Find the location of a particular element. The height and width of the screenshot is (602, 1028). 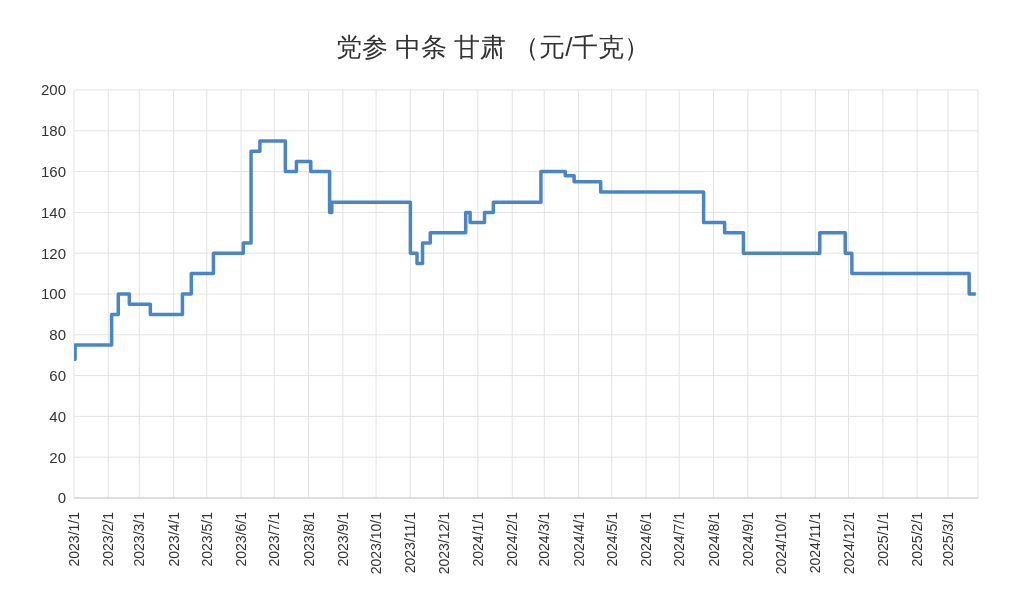

x-tick-label: 2024/5/1 is located at coordinates (611, 539).